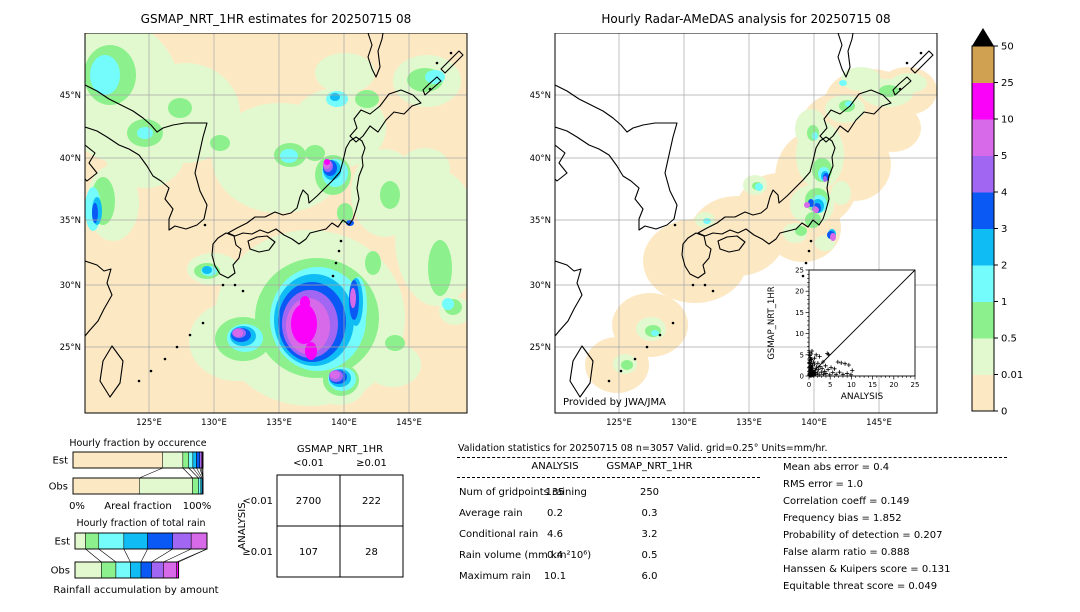 The width and height of the screenshot is (1080, 612). What do you see at coordinates (540, 221) in the screenshot?
I see `y-tick-label: 35°N` at bounding box center [540, 221].